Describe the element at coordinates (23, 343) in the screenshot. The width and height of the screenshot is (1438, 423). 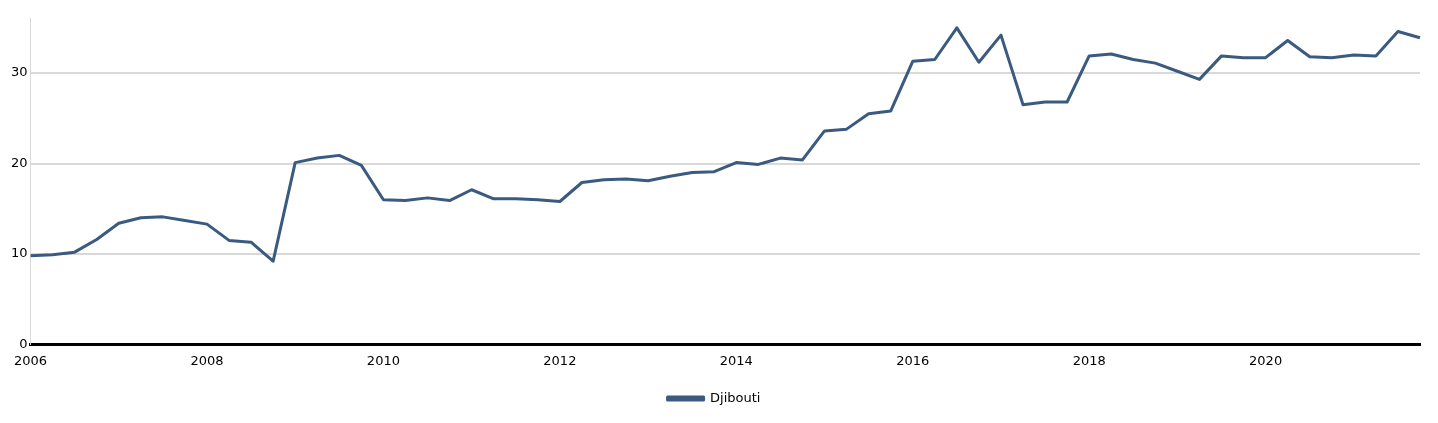
I see `y-tick-label: 0` at that location.